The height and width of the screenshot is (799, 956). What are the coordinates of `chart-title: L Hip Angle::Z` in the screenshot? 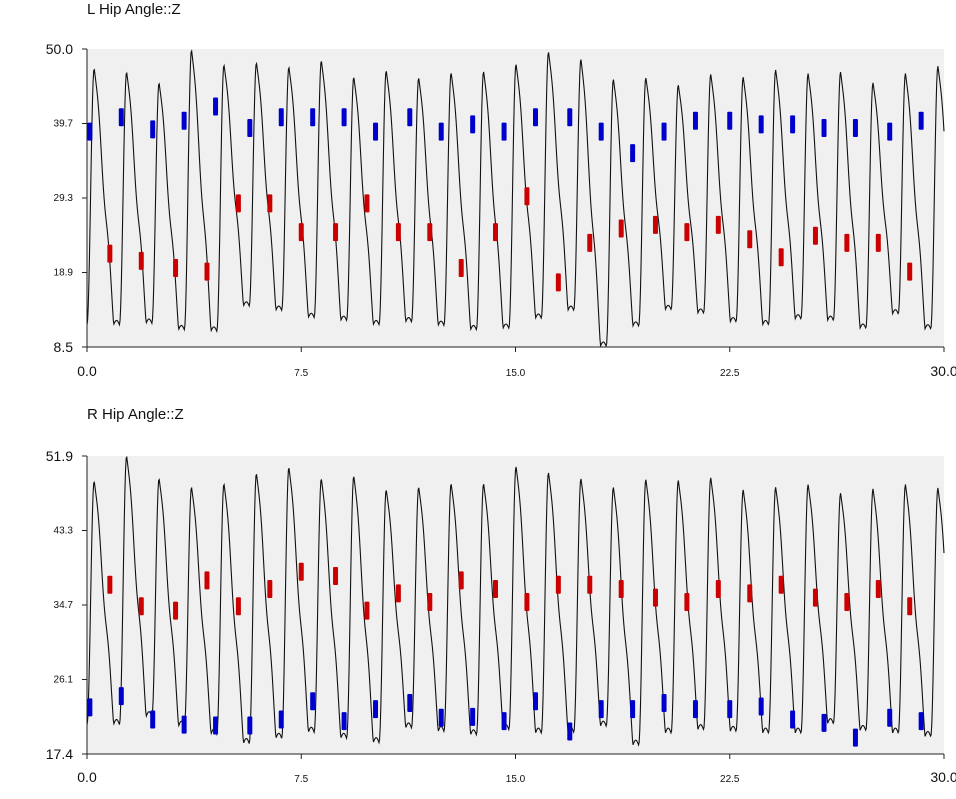 It's located at (134, 9).